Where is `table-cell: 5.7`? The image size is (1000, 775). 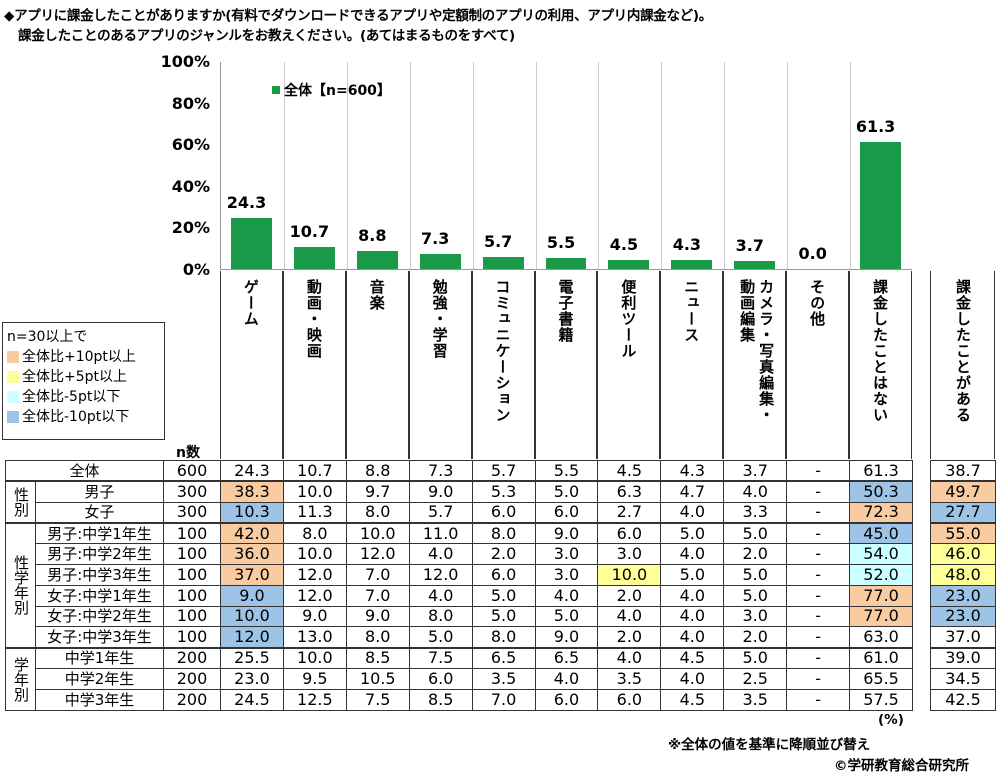 table-cell: 5.7 is located at coordinates (440, 512).